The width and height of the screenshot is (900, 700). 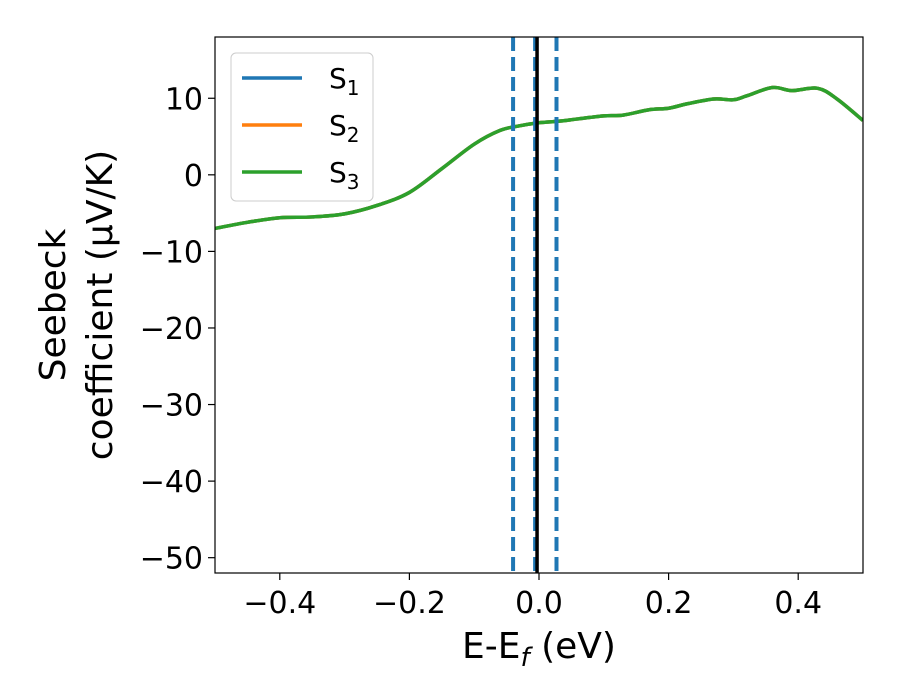 I want to click on legend-item-s2: S2, so click(x=301, y=128).